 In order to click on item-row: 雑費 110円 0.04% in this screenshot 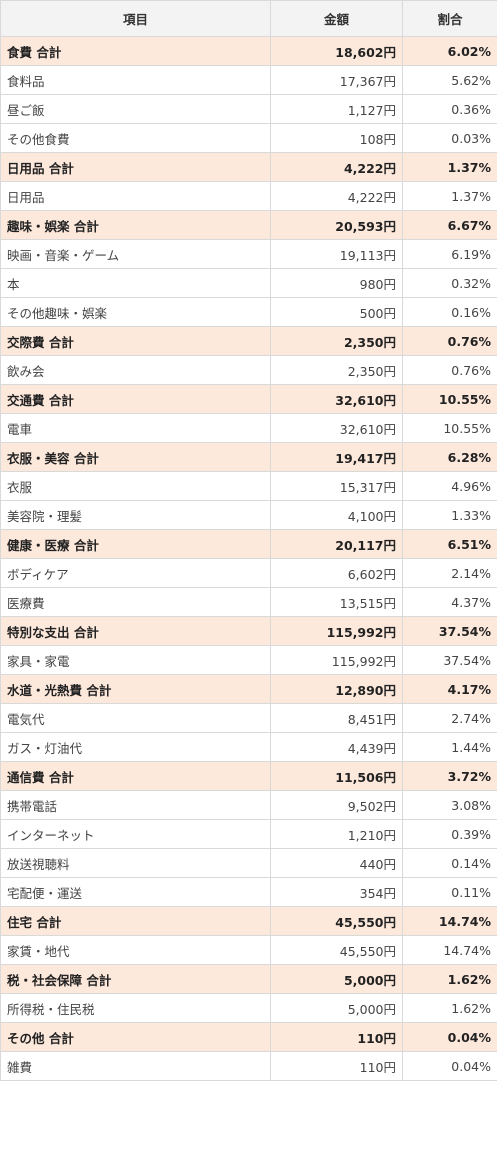, I will do `click(248, 1066)`.